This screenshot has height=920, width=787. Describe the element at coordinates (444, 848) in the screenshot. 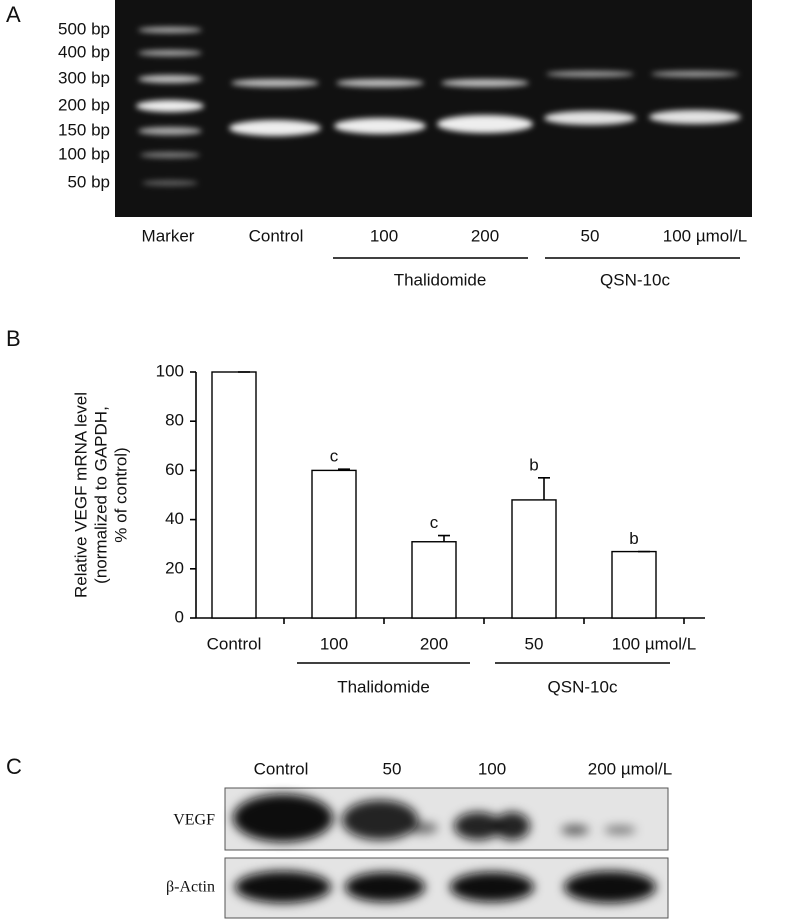

I see `blot-bands` at that location.